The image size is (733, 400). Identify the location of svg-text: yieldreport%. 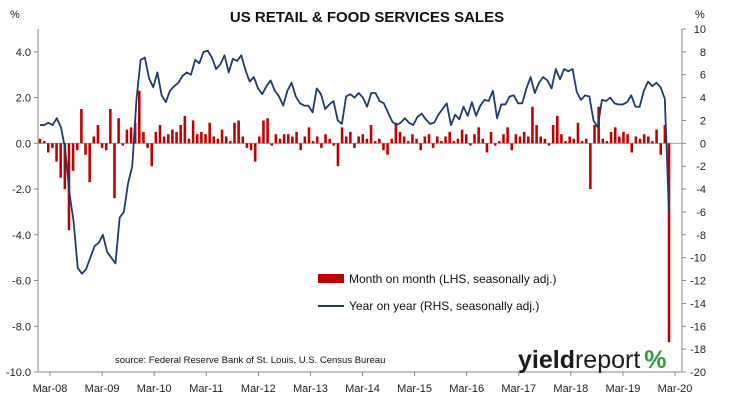
(592, 360).